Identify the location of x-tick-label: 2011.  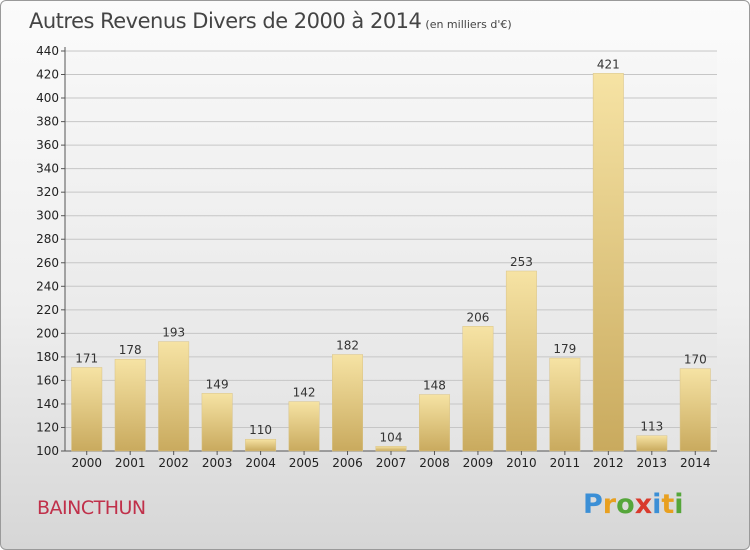
(565, 463).